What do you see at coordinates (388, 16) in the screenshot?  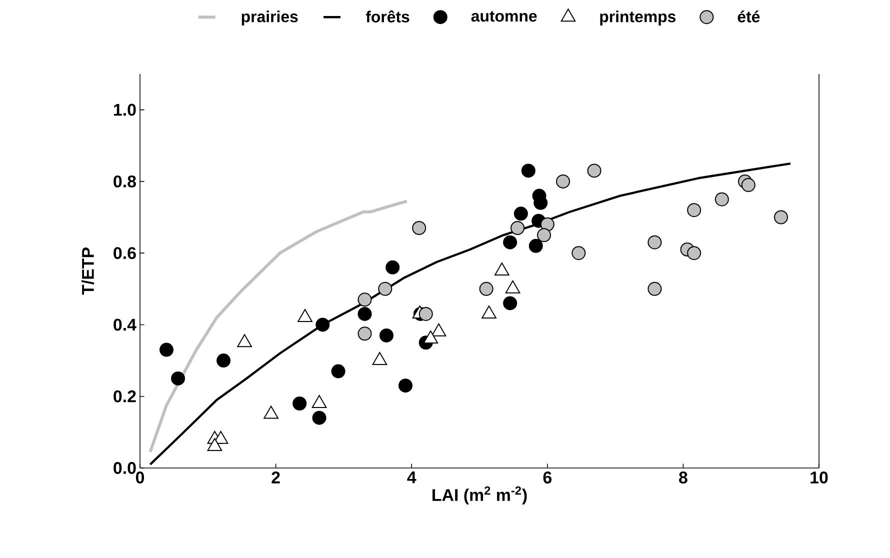 I see `legend-label: forêts` at bounding box center [388, 16].